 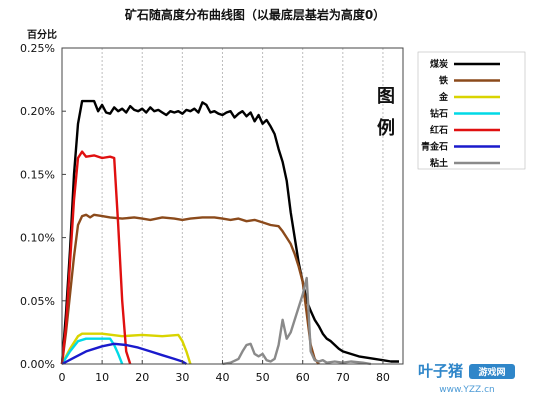 I want to click on legend-label: 铁, so click(x=443, y=81).